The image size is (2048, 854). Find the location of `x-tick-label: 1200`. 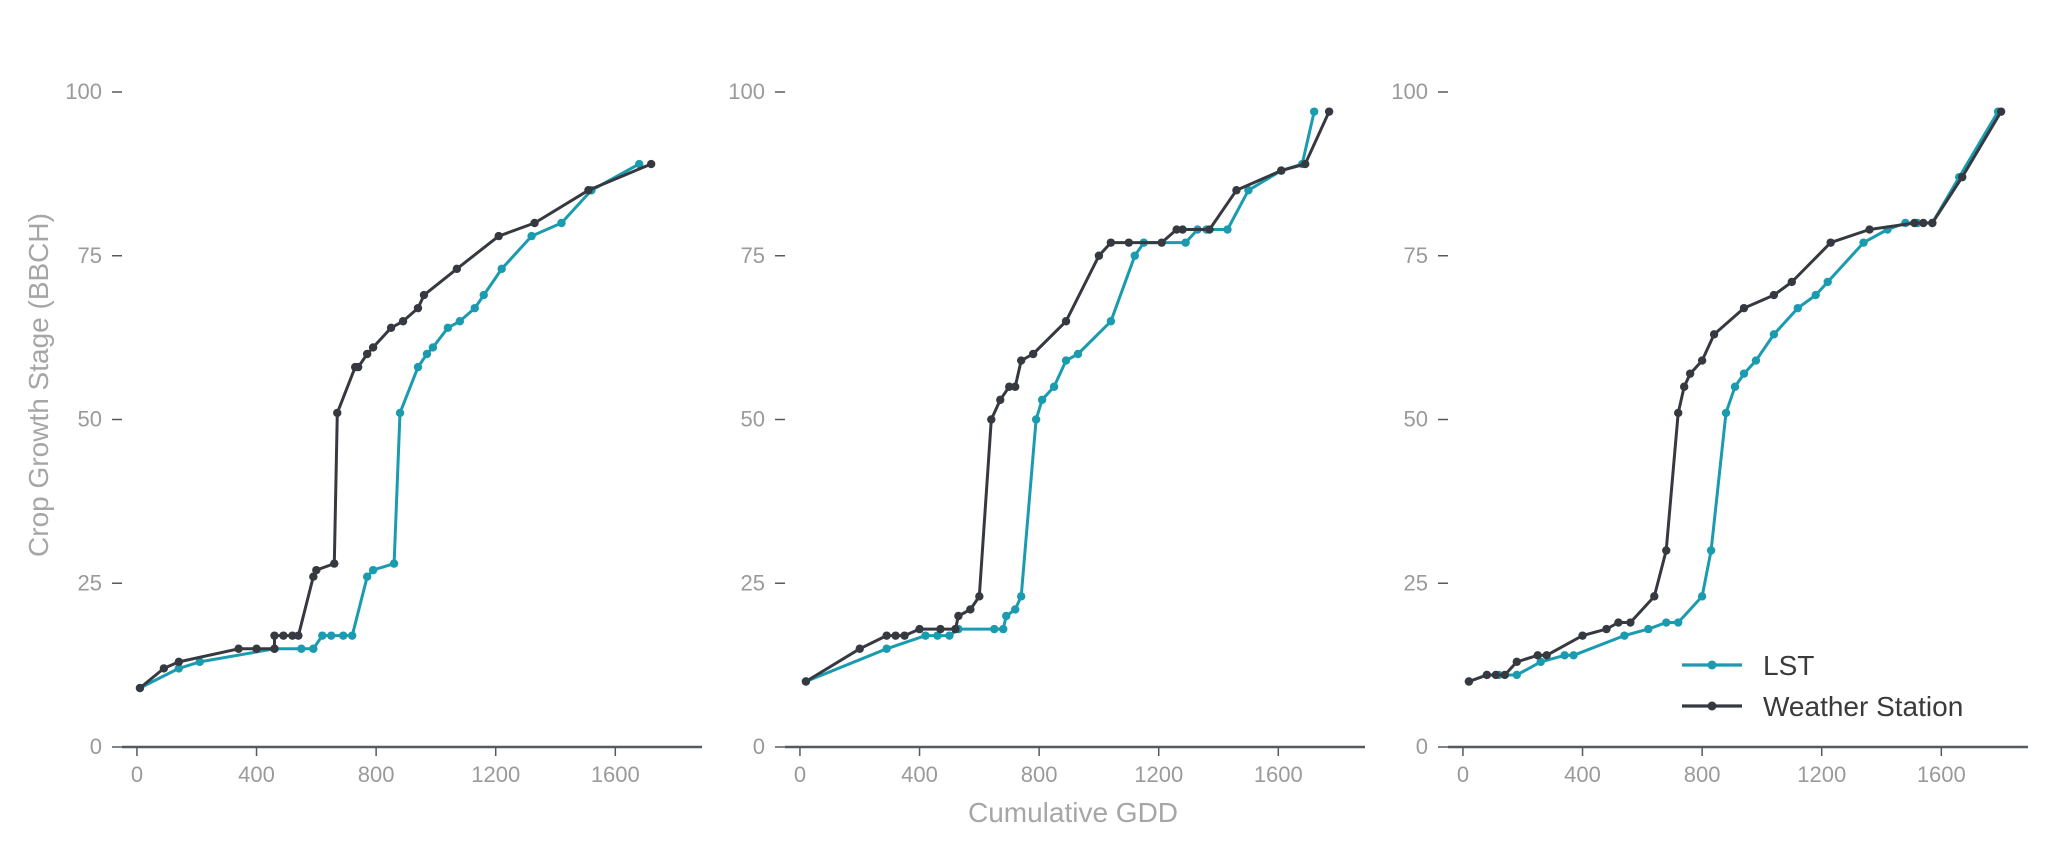

x-tick-label: 1200 is located at coordinates (1158, 774).